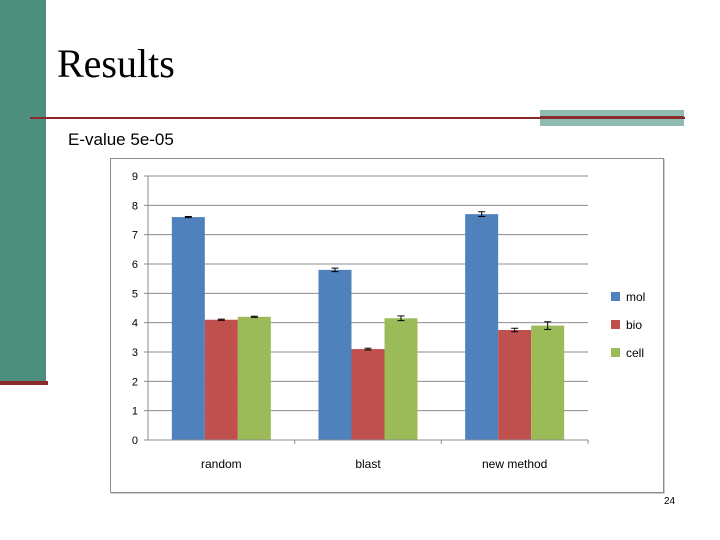  What do you see at coordinates (615, 324) in the screenshot?
I see `legend-swatch-bio` at bounding box center [615, 324].